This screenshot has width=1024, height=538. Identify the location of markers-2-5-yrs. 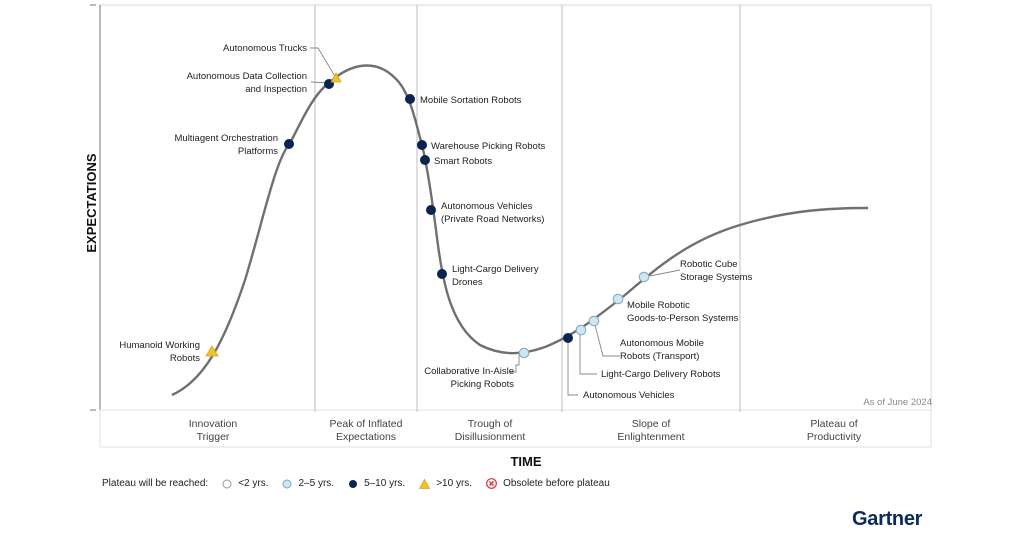
(584, 315).